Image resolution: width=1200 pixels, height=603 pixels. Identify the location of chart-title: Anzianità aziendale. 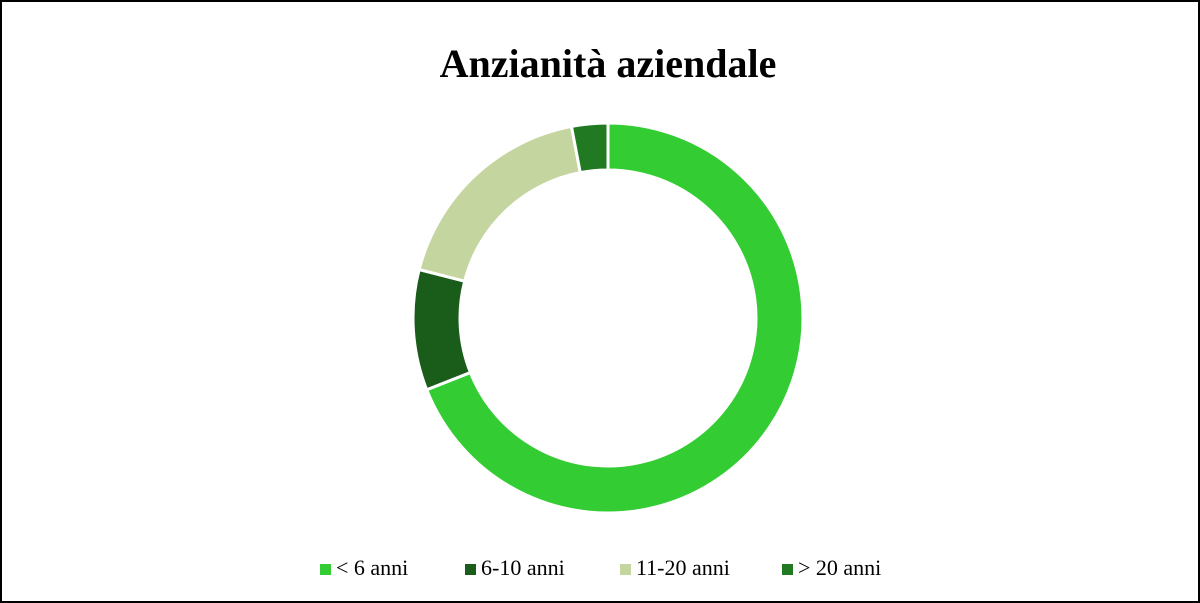
(608, 63).